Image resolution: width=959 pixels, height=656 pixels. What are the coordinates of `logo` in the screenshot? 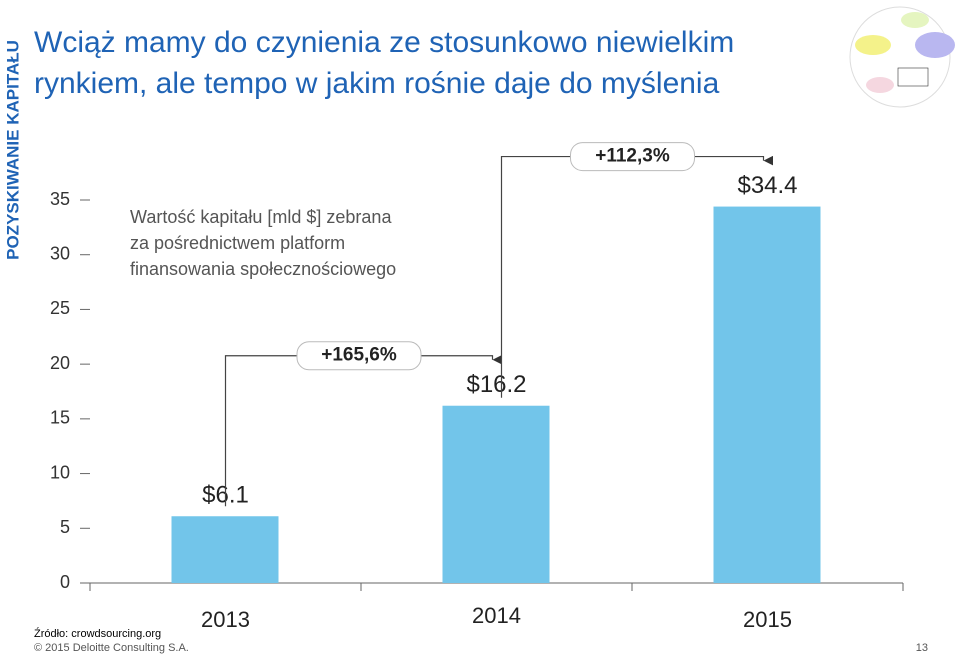 It's located at (902, 57).